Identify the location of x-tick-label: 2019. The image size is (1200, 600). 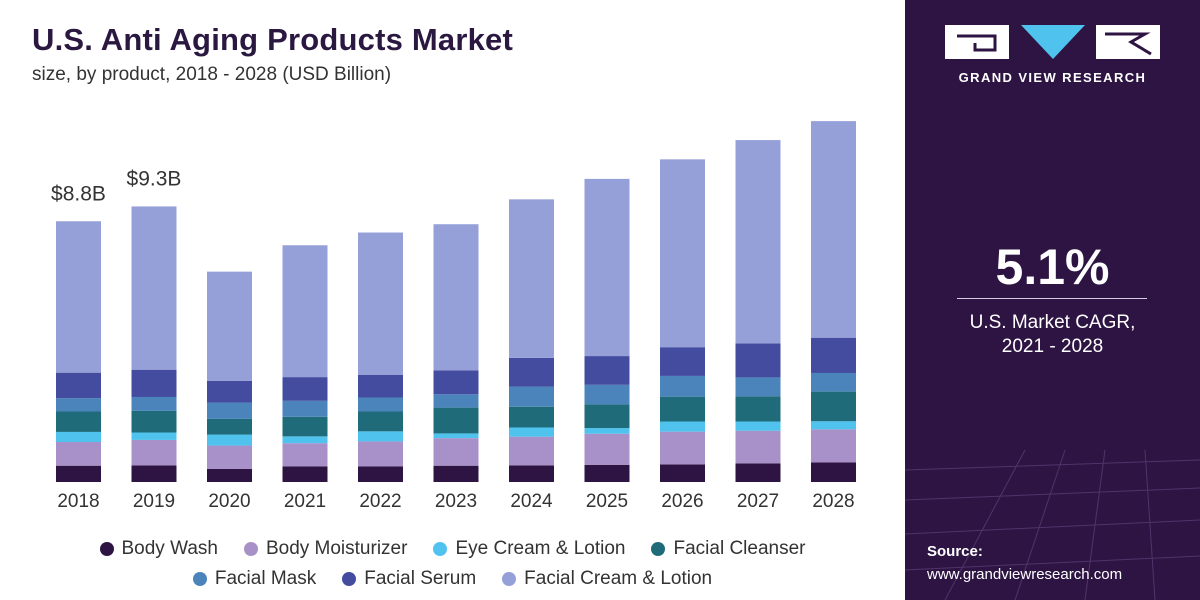
(154, 501).